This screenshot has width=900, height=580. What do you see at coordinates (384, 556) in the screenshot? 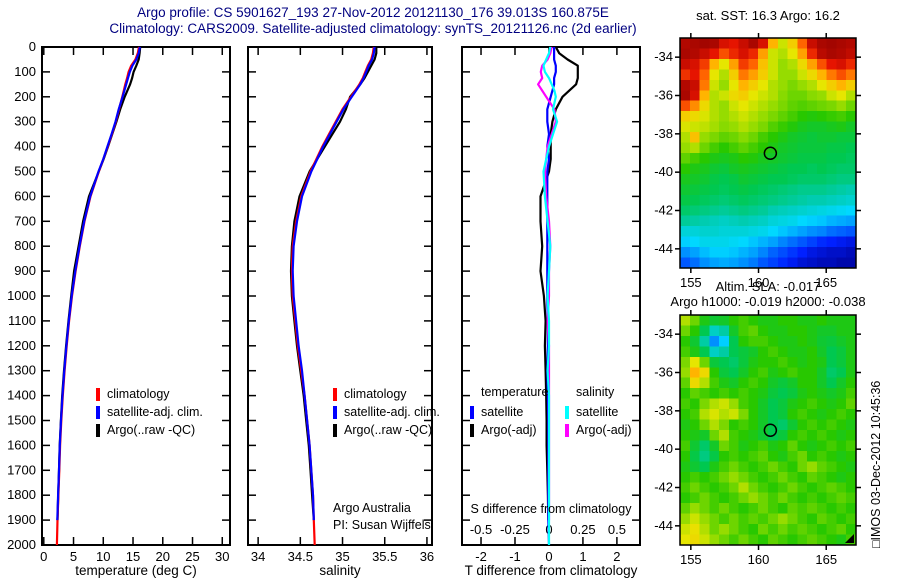
I see `x-tick-label: 35.5` at bounding box center [384, 556].